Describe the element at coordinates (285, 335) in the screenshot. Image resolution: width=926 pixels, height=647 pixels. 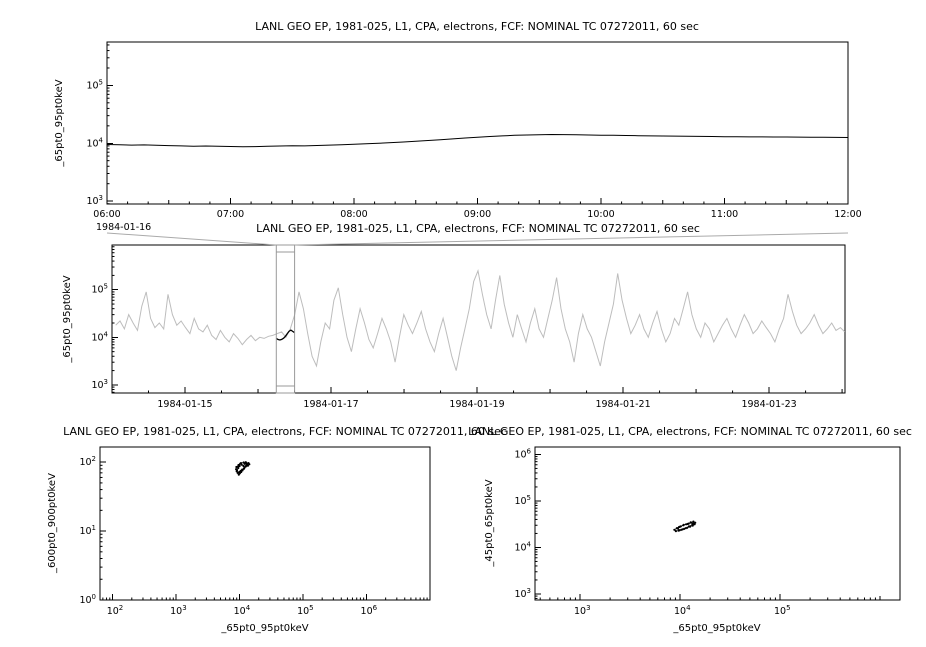
I see `highlight-line` at that location.